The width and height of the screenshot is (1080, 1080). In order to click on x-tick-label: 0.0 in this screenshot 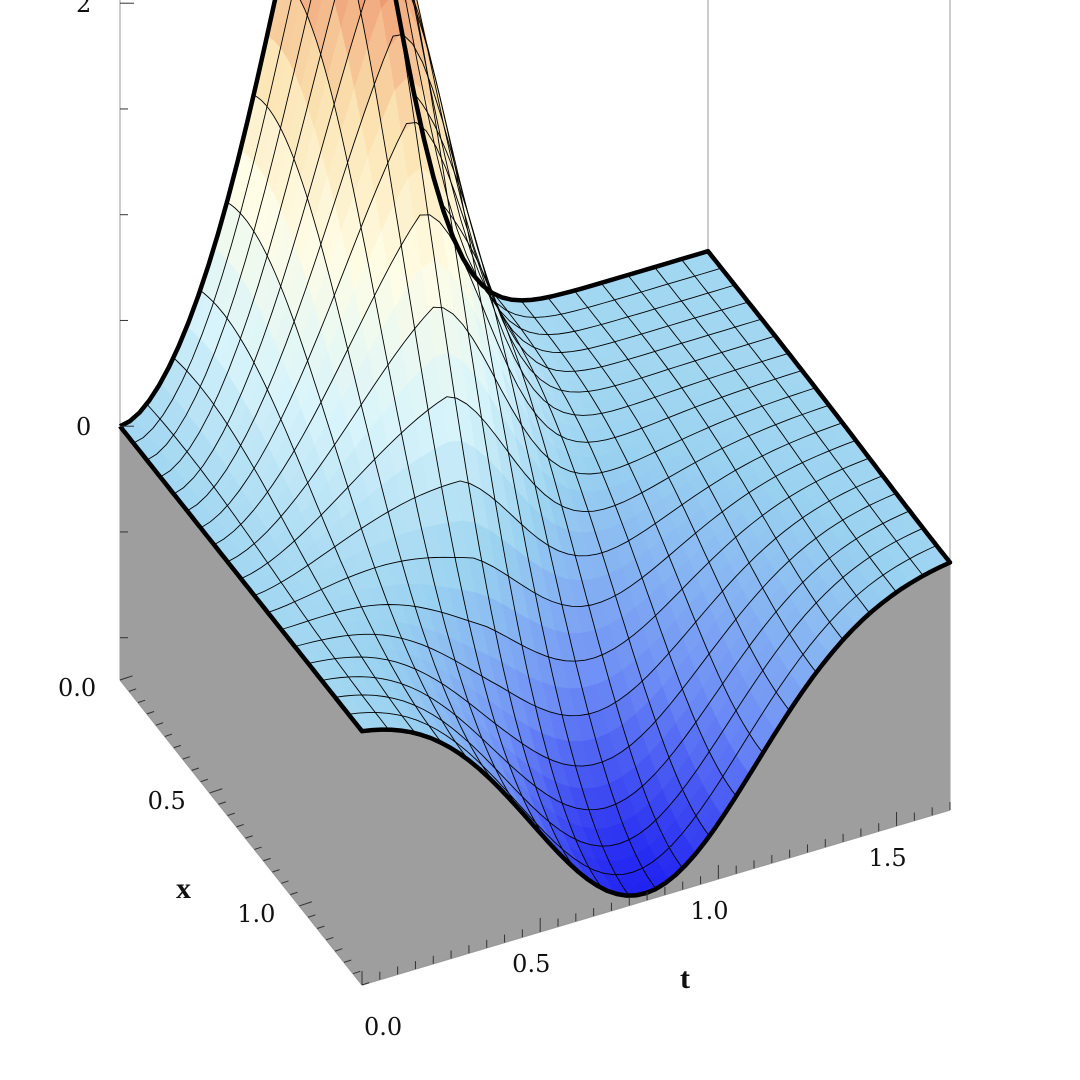, I will do `click(77, 688)`.